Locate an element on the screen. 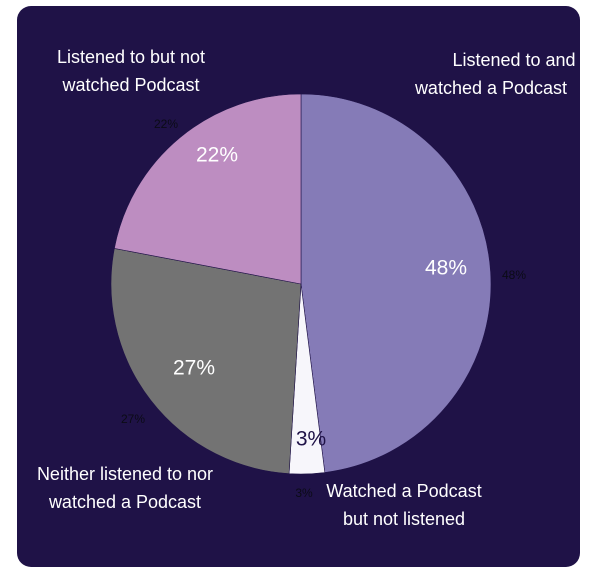 Image resolution: width=597 pixels, height=575 pixels. category-label-listened-to-but-not-watched-podcast-line-2: watched Podcast is located at coordinates (130, 85).